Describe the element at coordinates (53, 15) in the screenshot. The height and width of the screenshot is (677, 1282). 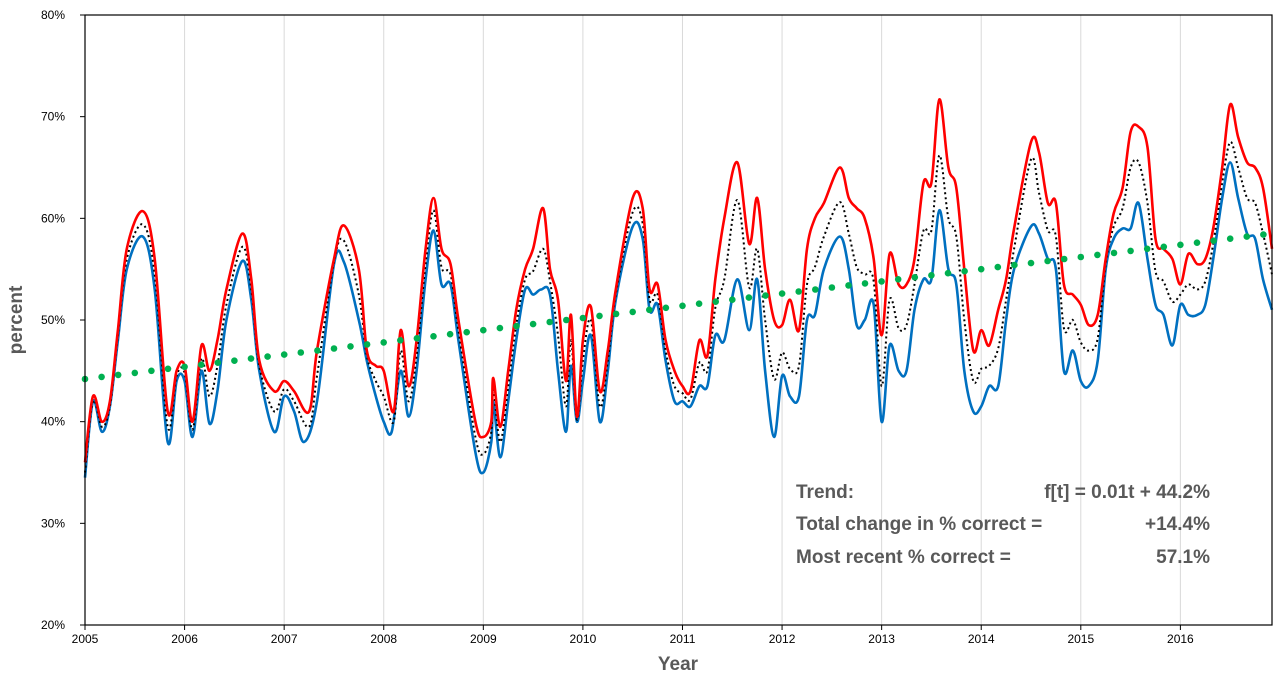
I see `y-tick-label-80%: 80%` at that location.